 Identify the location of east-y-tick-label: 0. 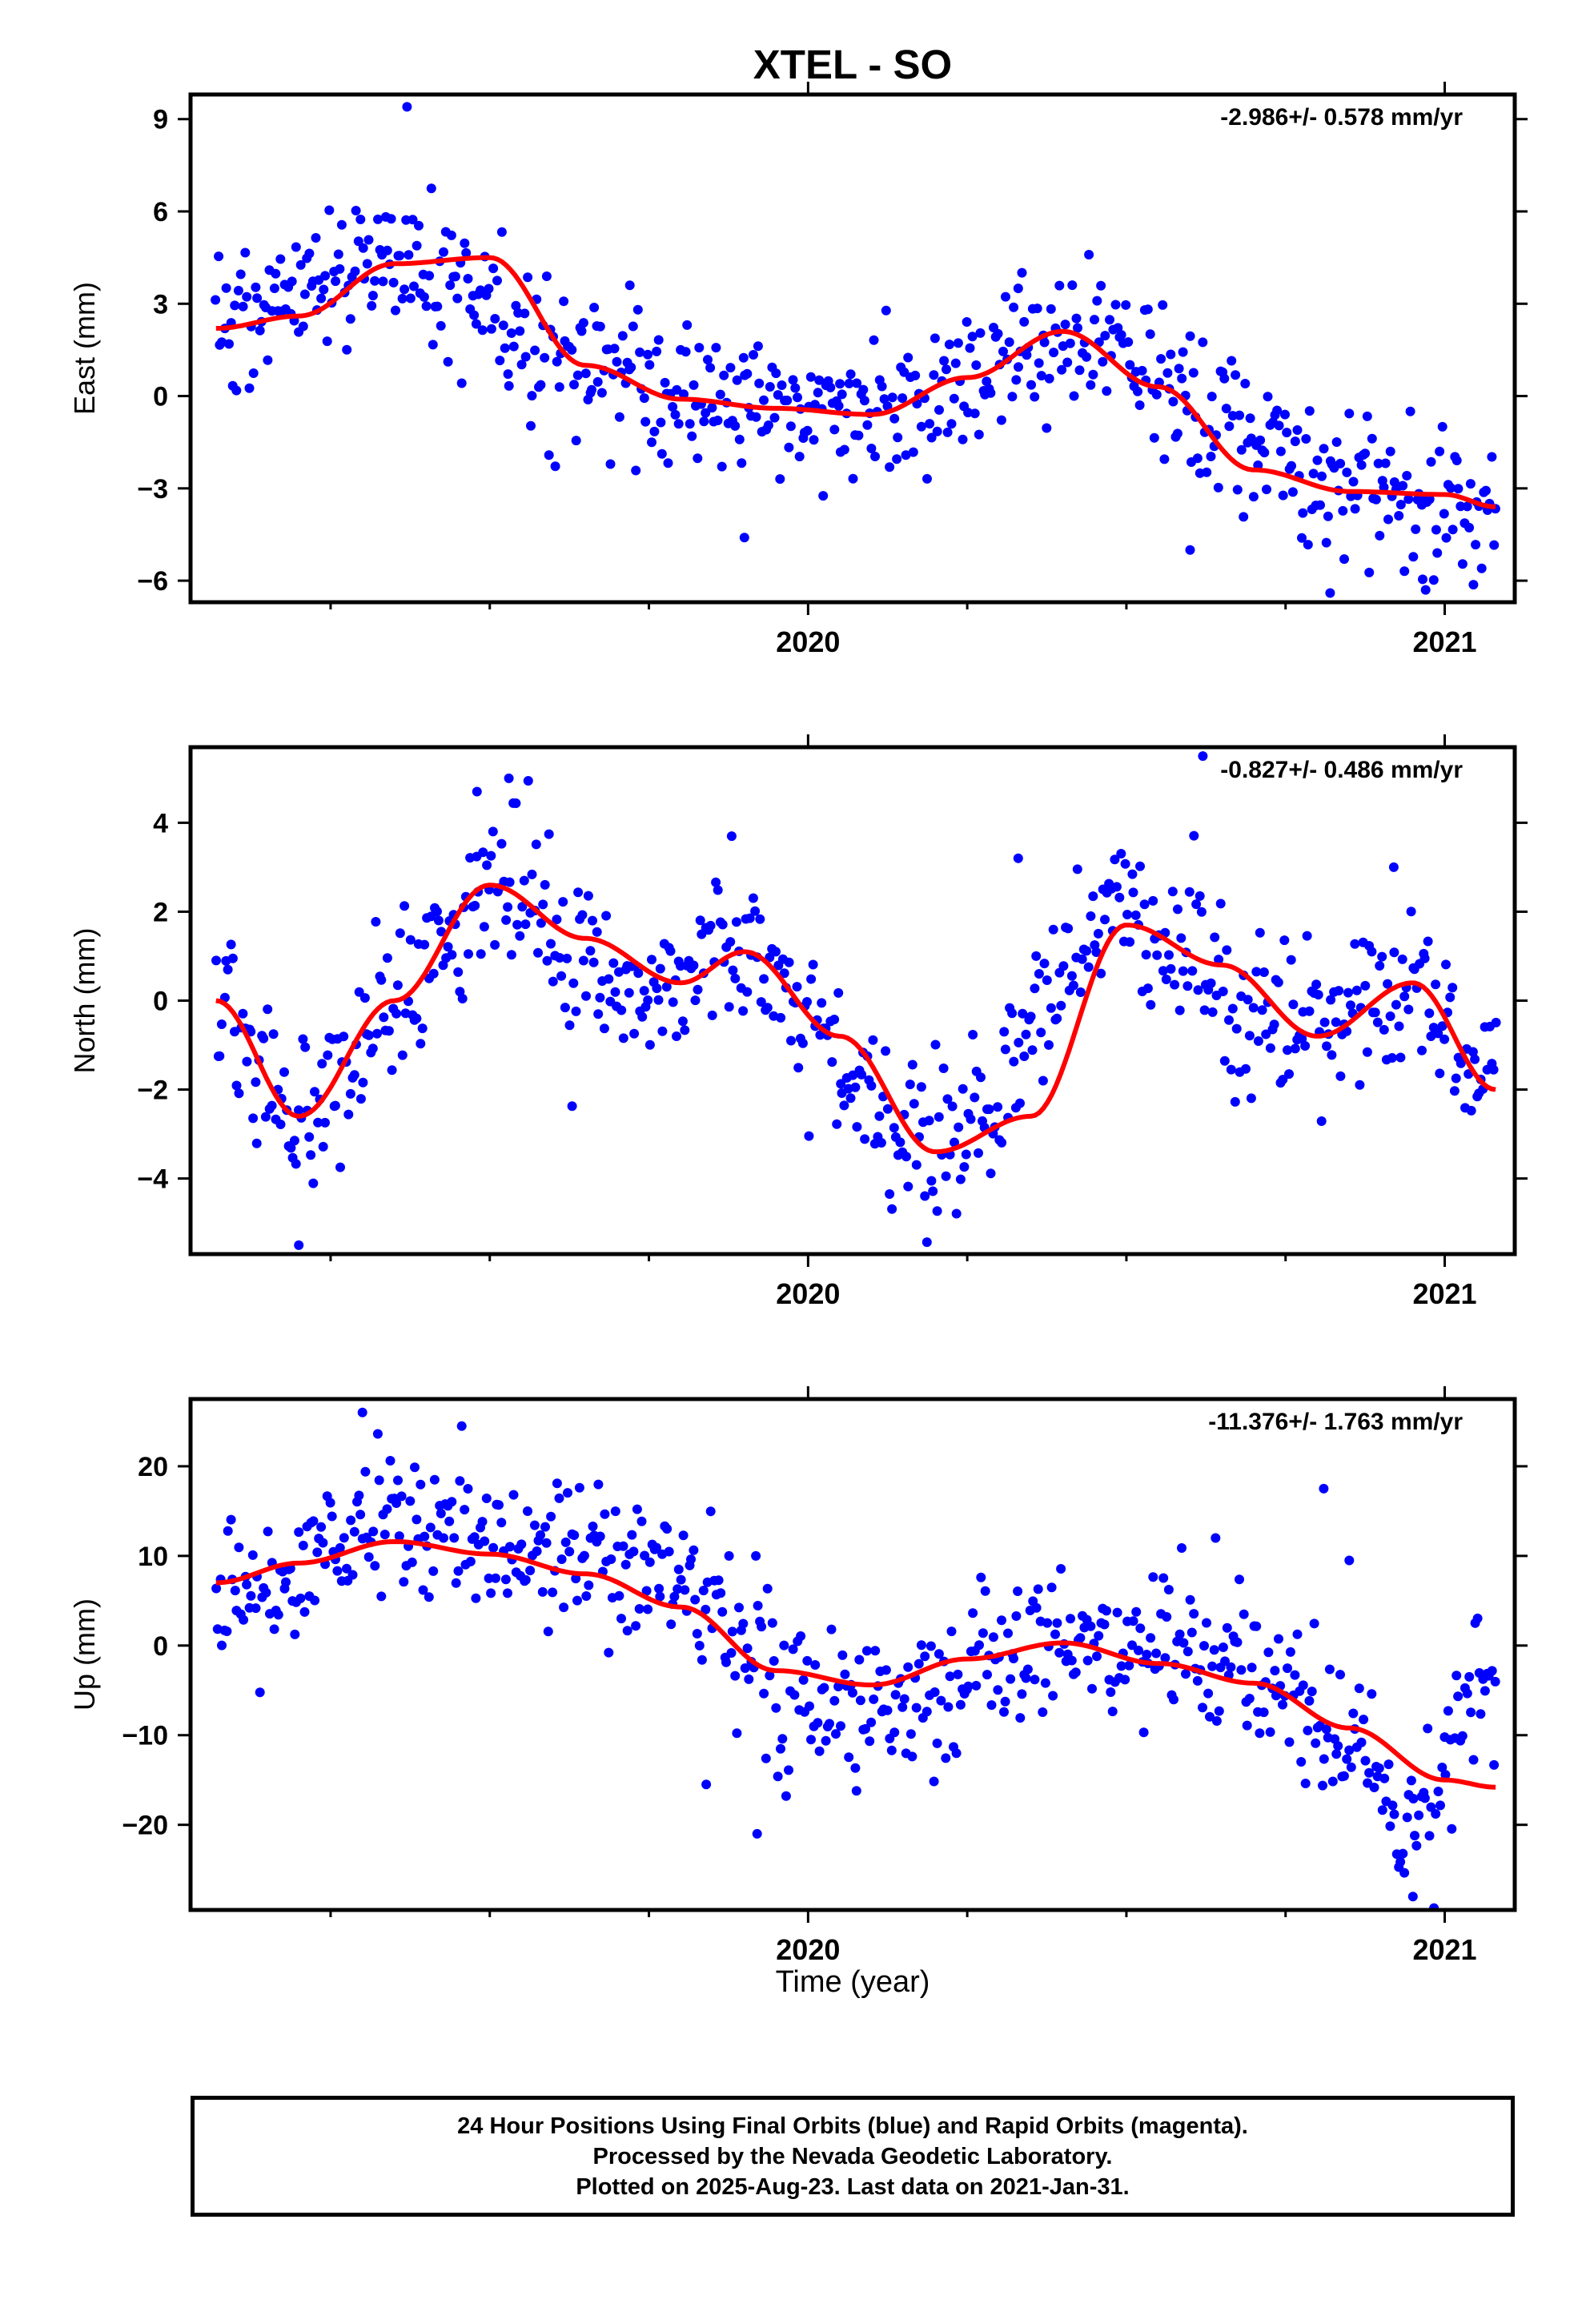
(161, 397).